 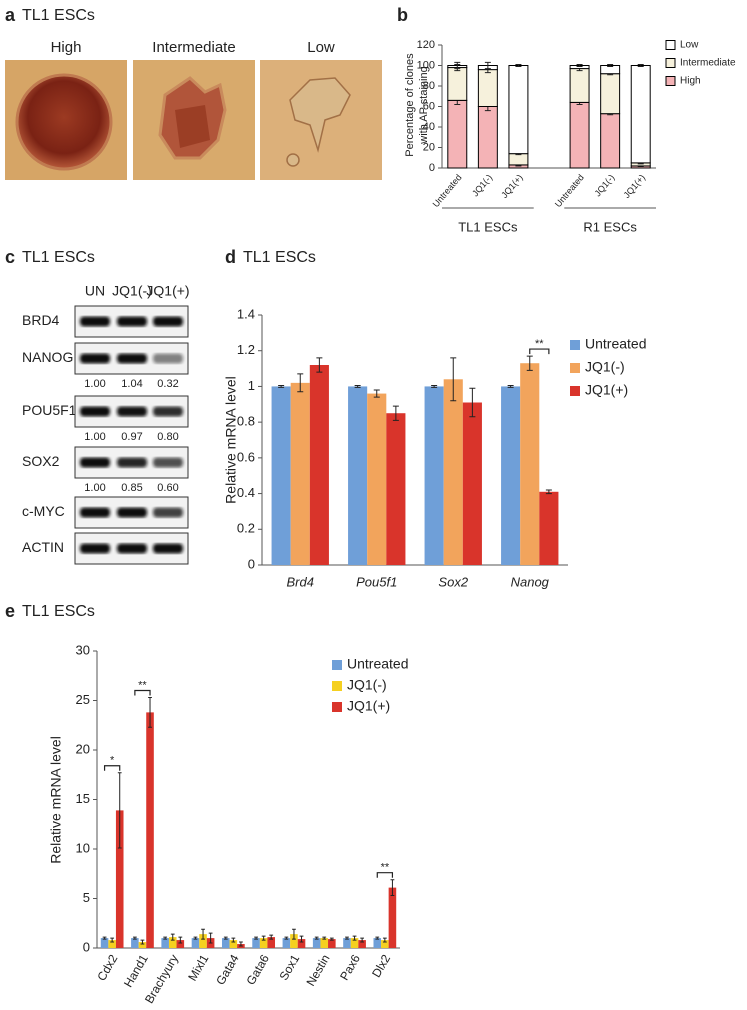 What do you see at coordinates (41, 461) in the screenshot?
I see `protein-label: SOX2` at bounding box center [41, 461].